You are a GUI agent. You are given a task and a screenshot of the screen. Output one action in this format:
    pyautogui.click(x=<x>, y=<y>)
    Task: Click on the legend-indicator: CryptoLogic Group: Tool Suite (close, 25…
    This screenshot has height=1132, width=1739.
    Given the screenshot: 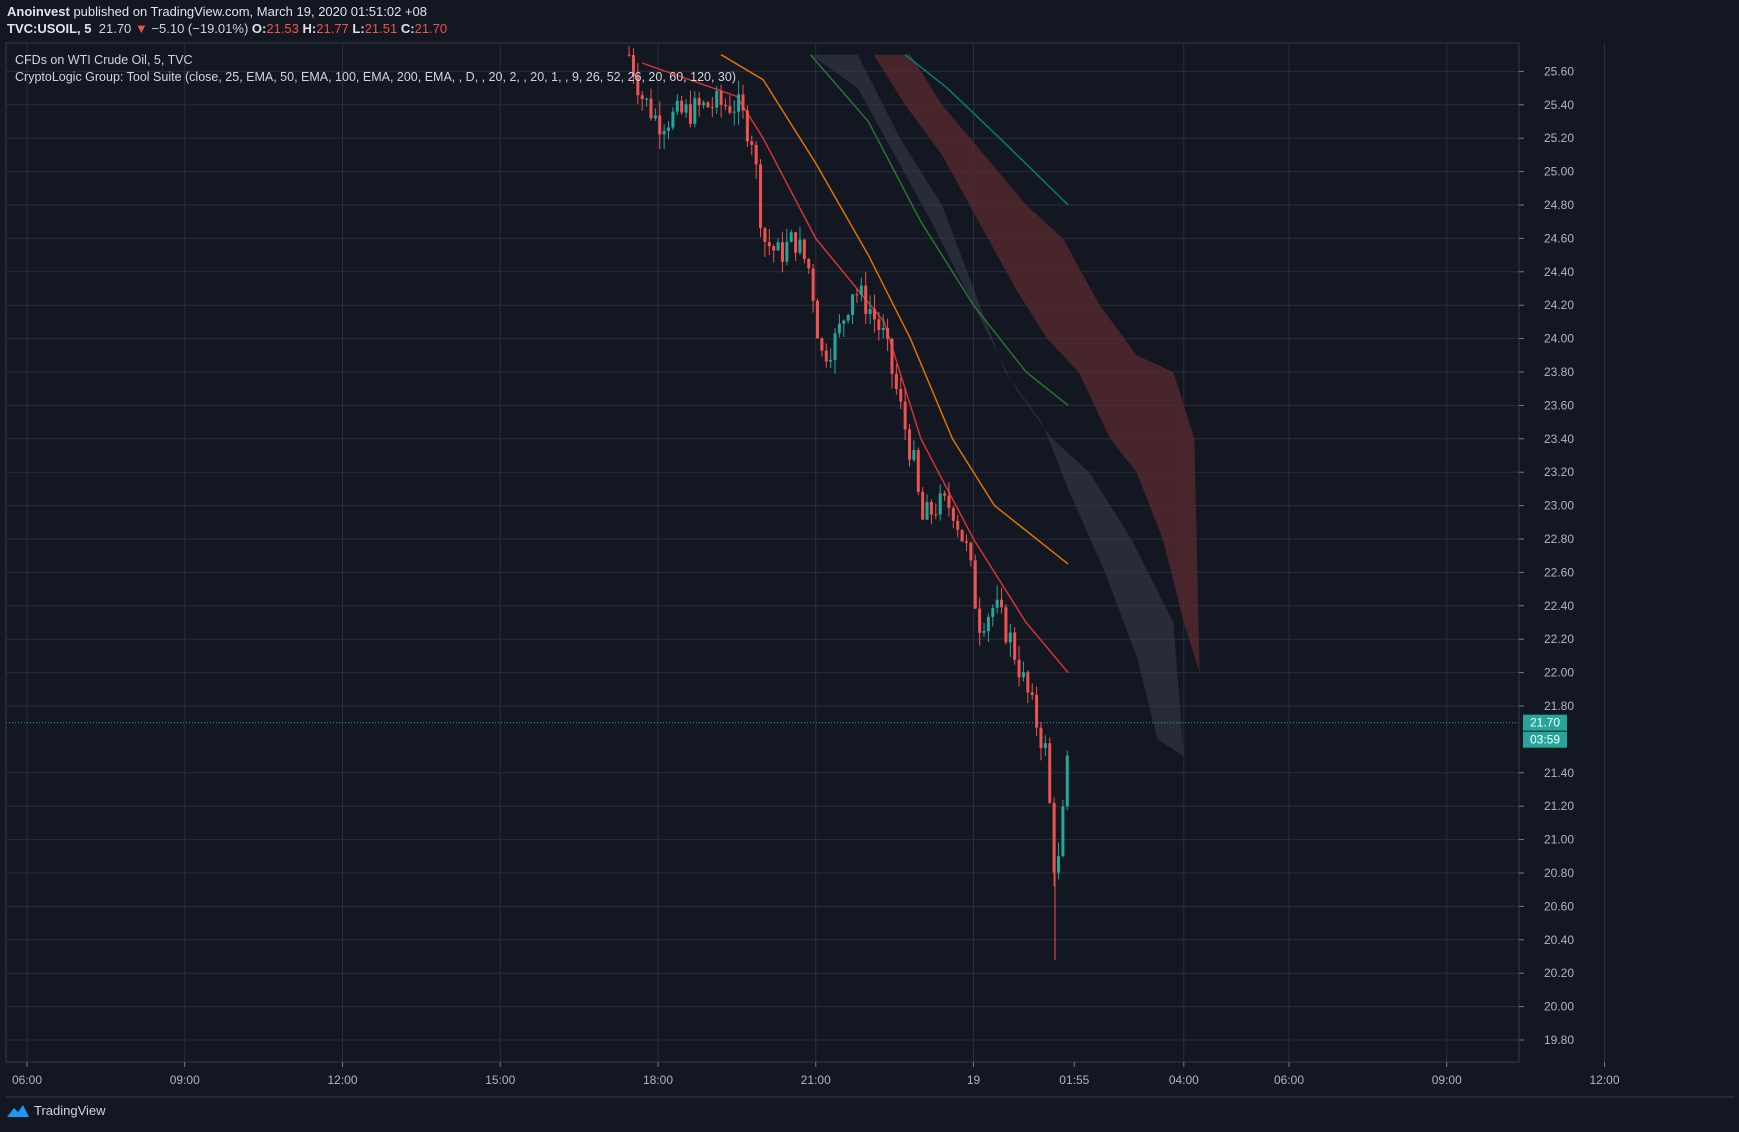 What is the action you would take?
    pyautogui.click(x=375, y=77)
    